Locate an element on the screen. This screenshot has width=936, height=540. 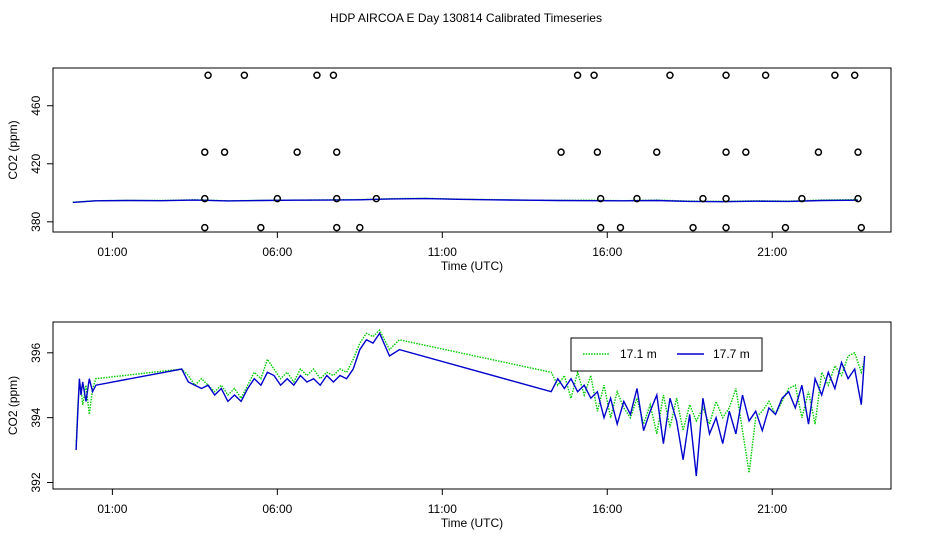
top-x-axis: 01:00 06:00 11:00 16:00 21:00 is located at coordinates (442, 245).